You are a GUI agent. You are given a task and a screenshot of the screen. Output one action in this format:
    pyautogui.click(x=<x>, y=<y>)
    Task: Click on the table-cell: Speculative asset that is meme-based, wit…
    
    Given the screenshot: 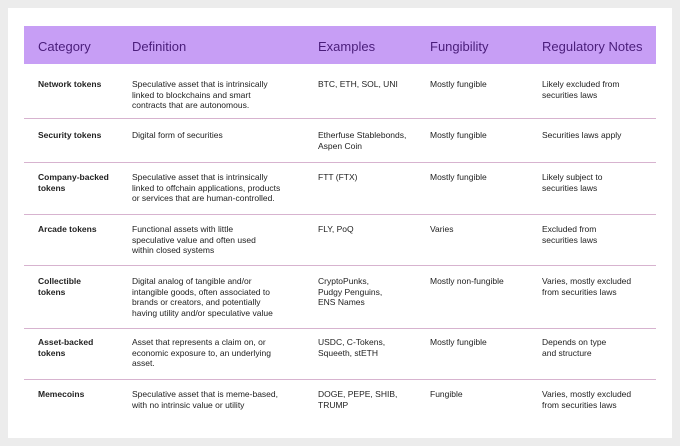 What is the action you would take?
    pyautogui.click(x=205, y=399)
    